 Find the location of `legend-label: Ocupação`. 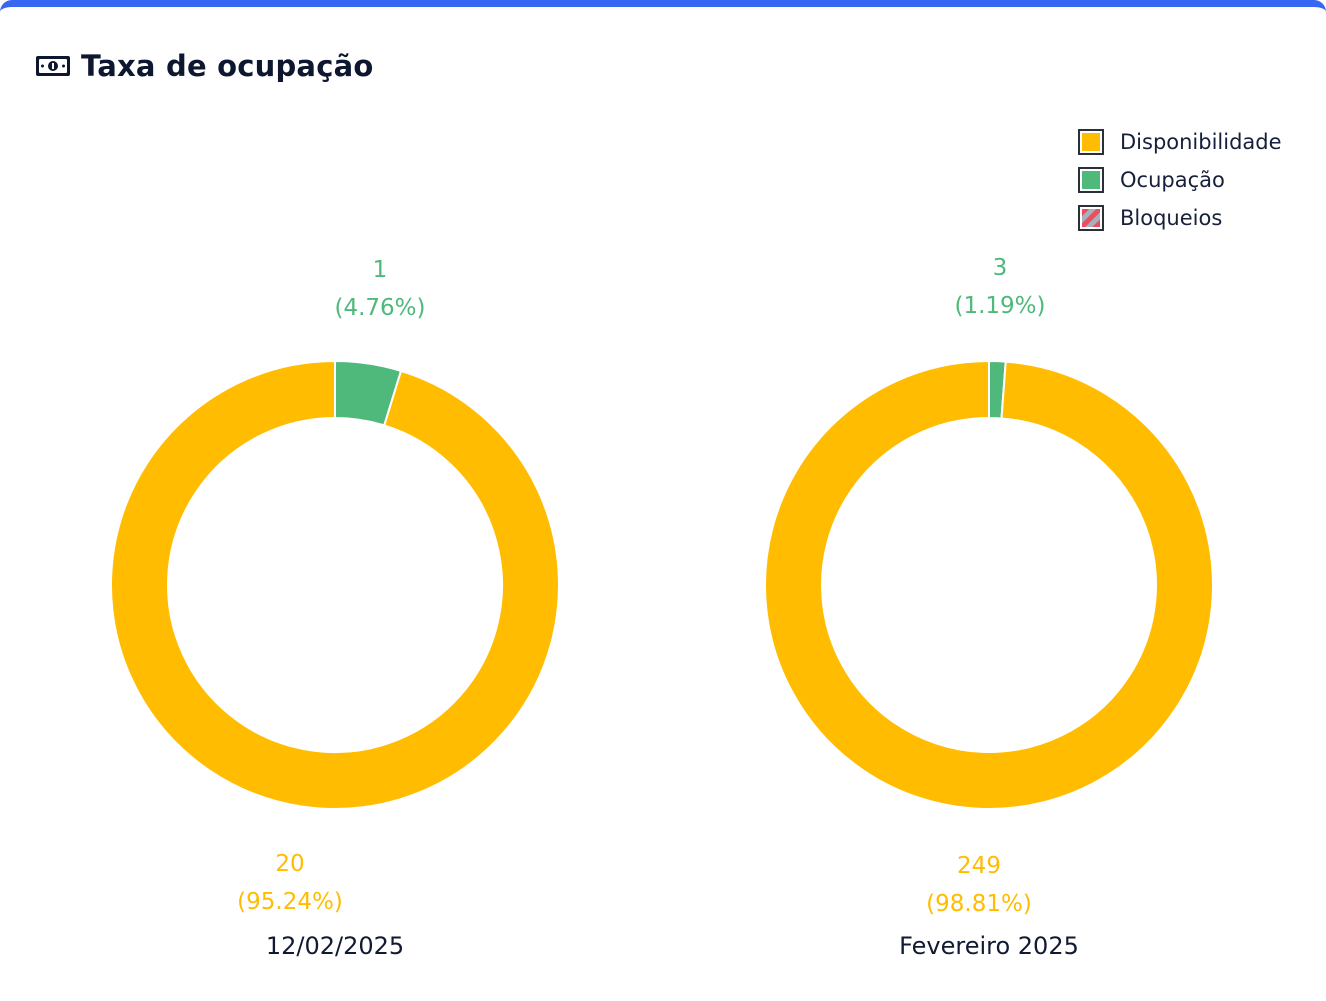

legend-label: Ocupação is located at coordinates (1172, 180).